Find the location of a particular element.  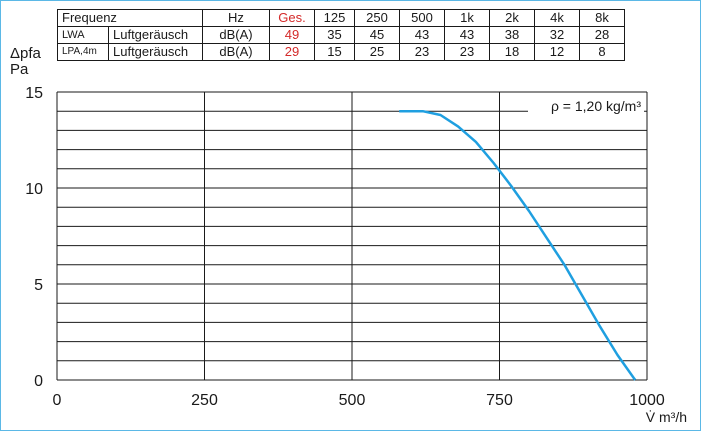

row-symbol: LPA,4m is located at coordinates (83, 52).